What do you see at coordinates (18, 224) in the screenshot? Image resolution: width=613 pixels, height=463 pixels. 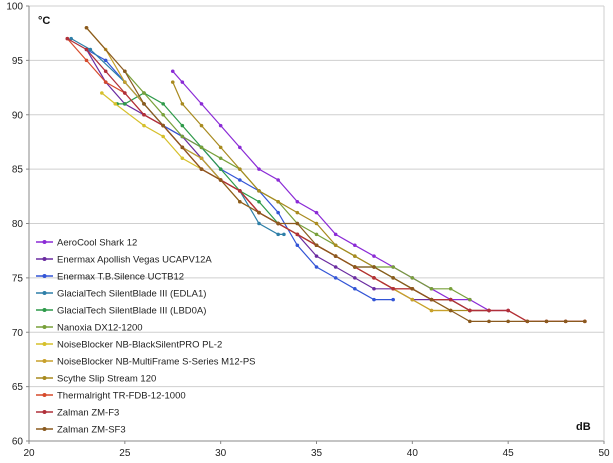 I see `y-tick-label-80: 80` at bounding box center [18, 224].